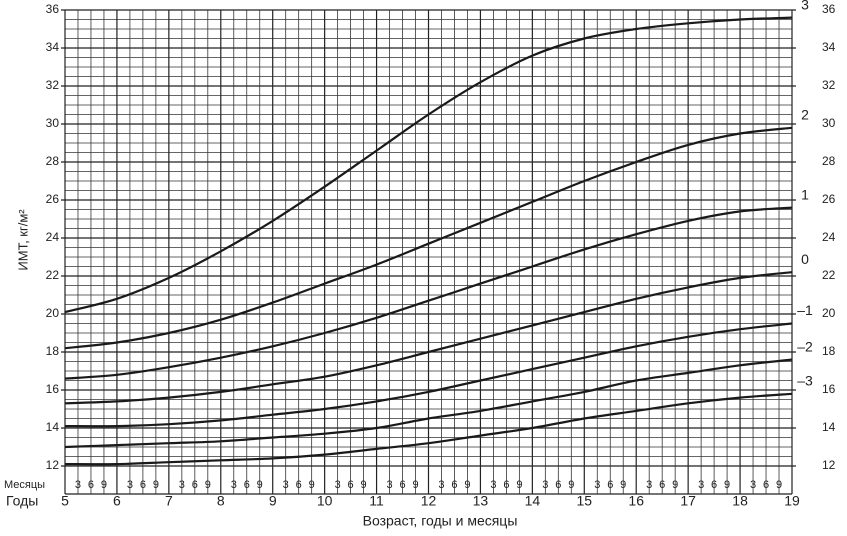 The image size is (847, 536). What do you see at coordinates (829, 85) in the screenshot?
I see `y-tick-label-right: 32` at bounding box center [829, 85].